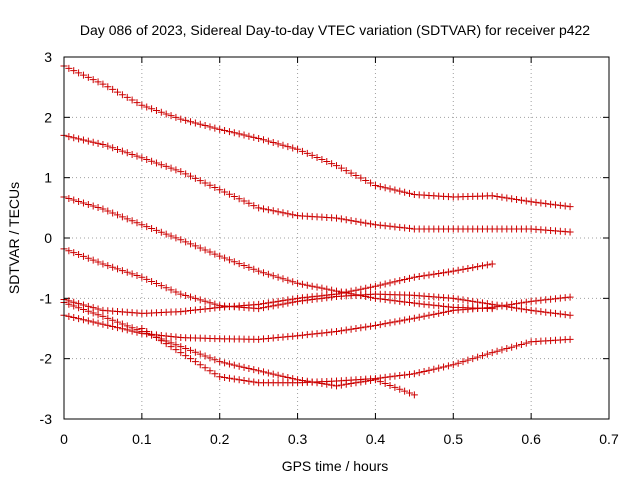 The image size is (640, 480). What do you see at coordinates (531, 439) in the screenshot?
I see `x-tick-label: 0.6` at bounding box center [531, 439].